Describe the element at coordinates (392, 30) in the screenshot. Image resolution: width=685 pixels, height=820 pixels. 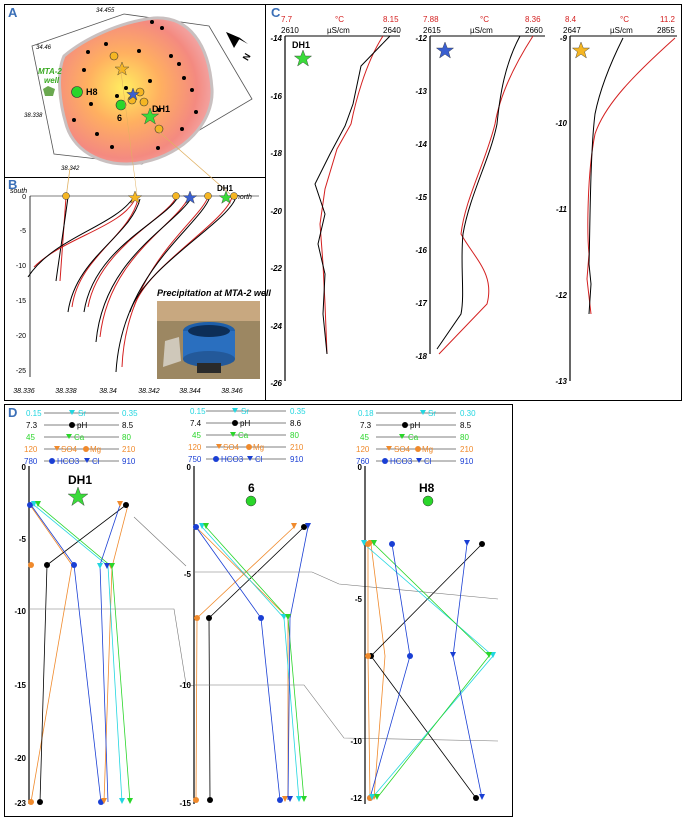
I see `svg-text: 2640` at that location.